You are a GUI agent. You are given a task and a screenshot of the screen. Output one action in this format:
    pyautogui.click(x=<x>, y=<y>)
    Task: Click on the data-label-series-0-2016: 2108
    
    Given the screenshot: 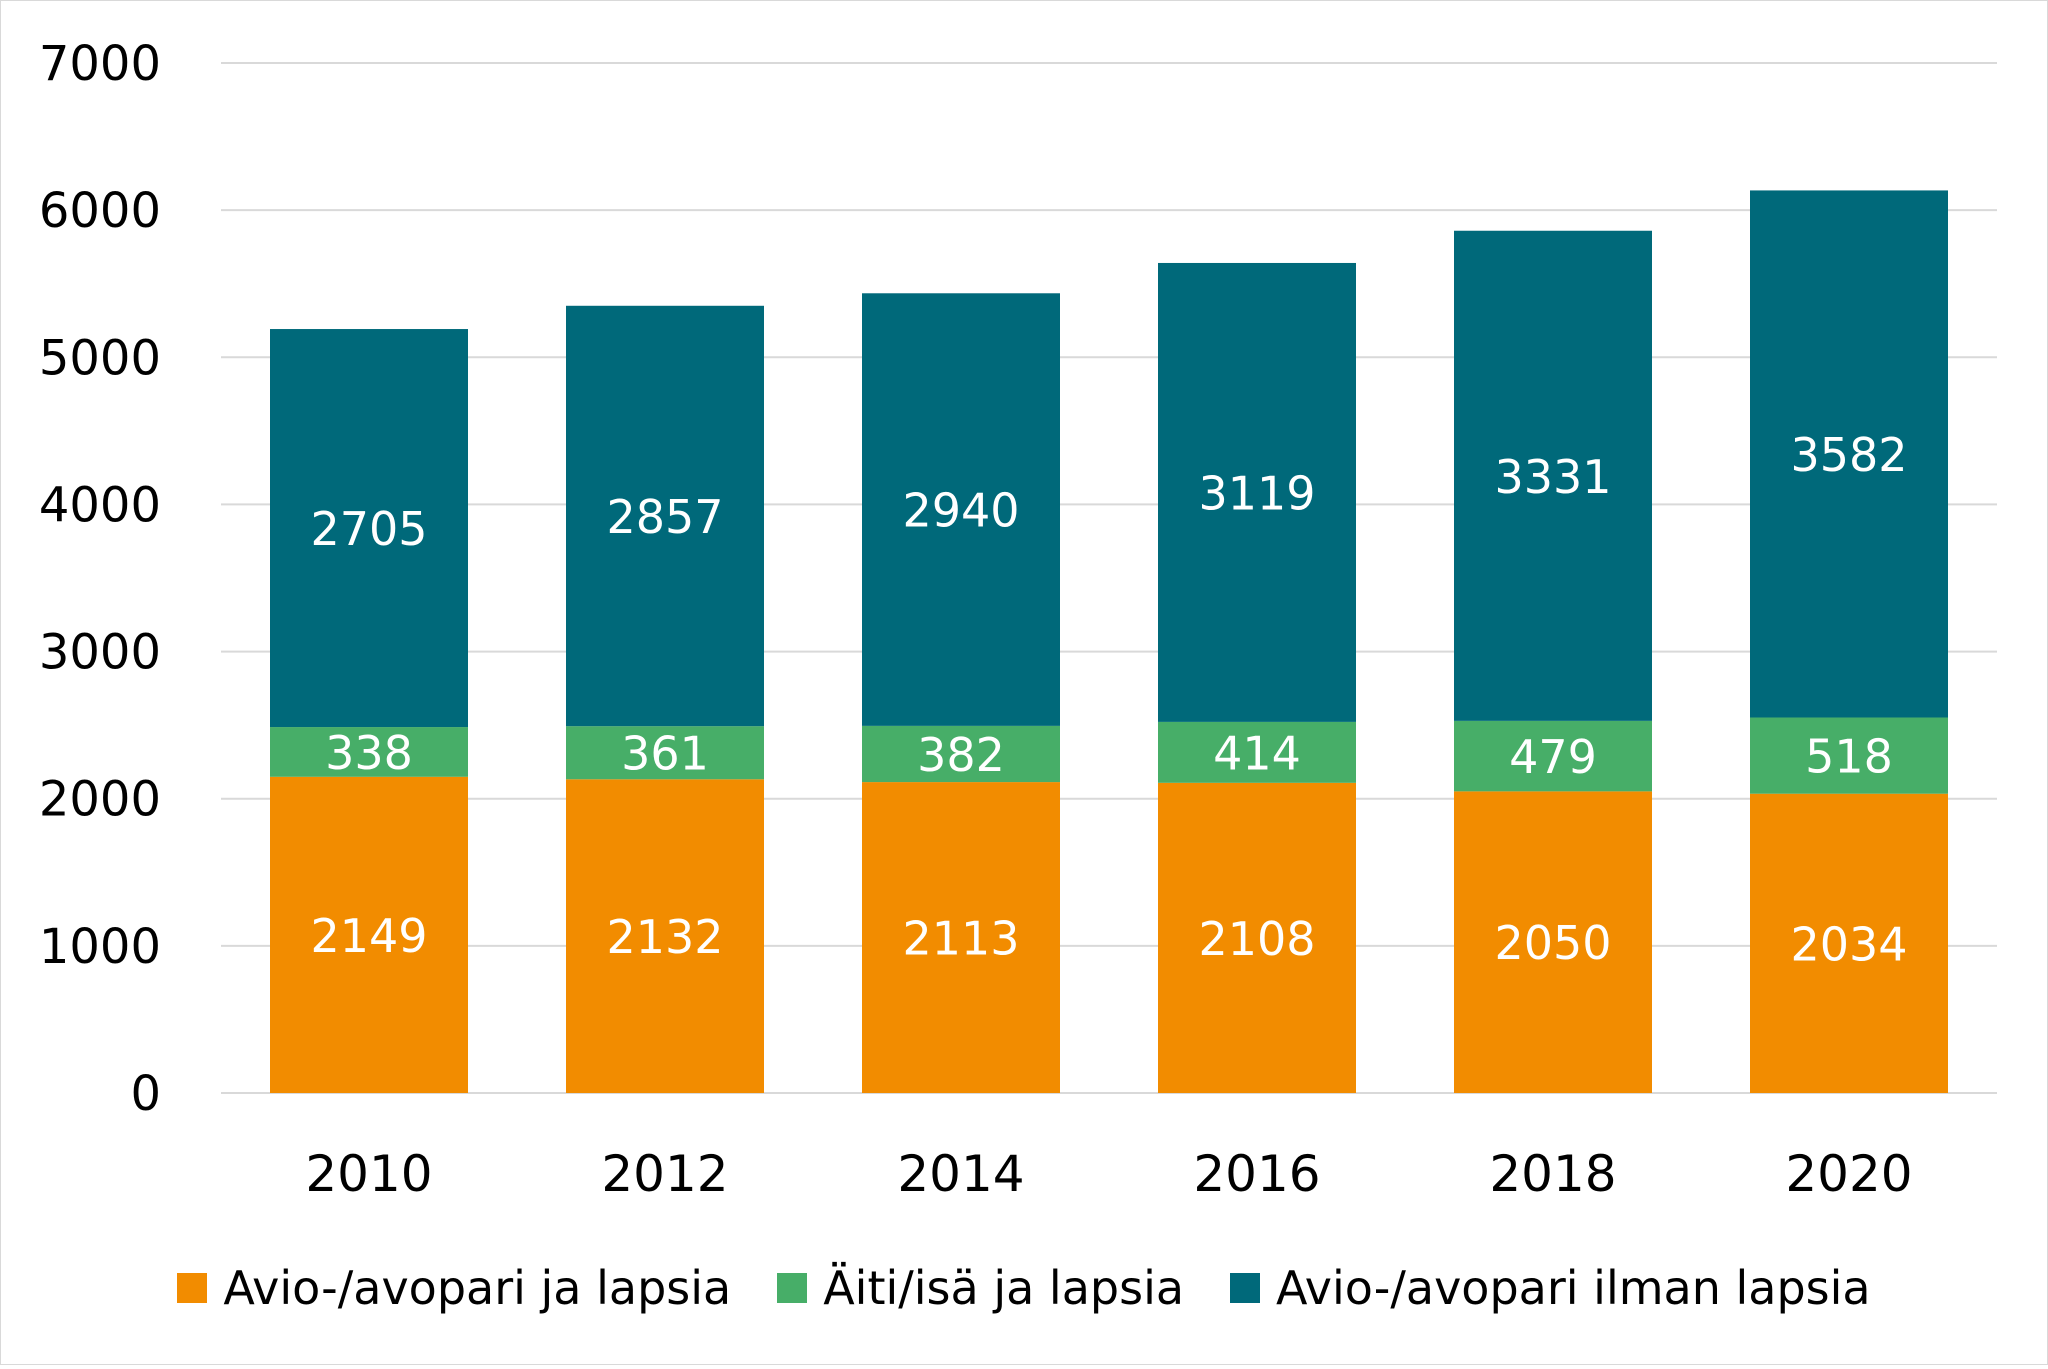 What is the action you would take?
    pyautogui.click(x=1256, y=939)
    